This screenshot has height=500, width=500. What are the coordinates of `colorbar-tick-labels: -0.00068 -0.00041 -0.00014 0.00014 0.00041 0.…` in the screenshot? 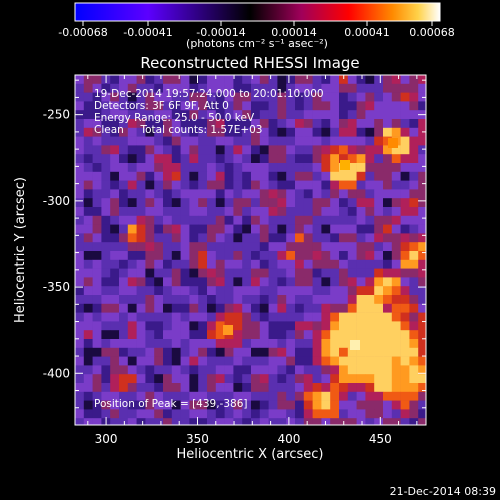 It's located at (256, 32).